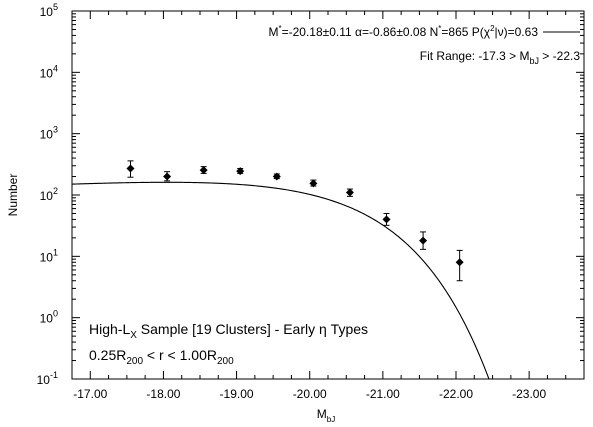  Describe the element at coordinates (49, 71) in the screenshot. I see `y-tick-label: 10⁴` at that location.